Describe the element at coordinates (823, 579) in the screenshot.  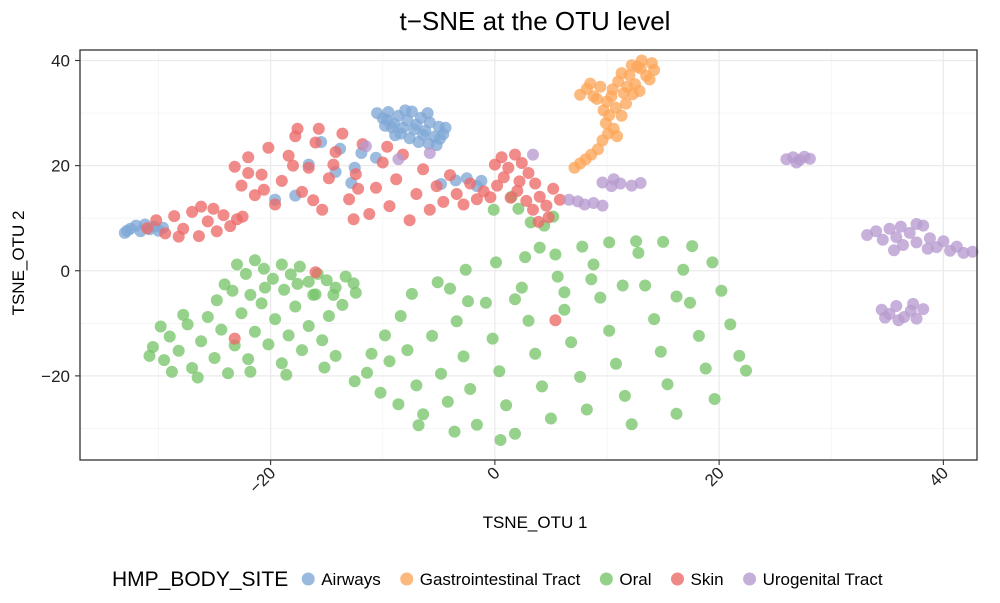
I see `legend-label-urogenital-tract: Urogenital Tract` at that location.